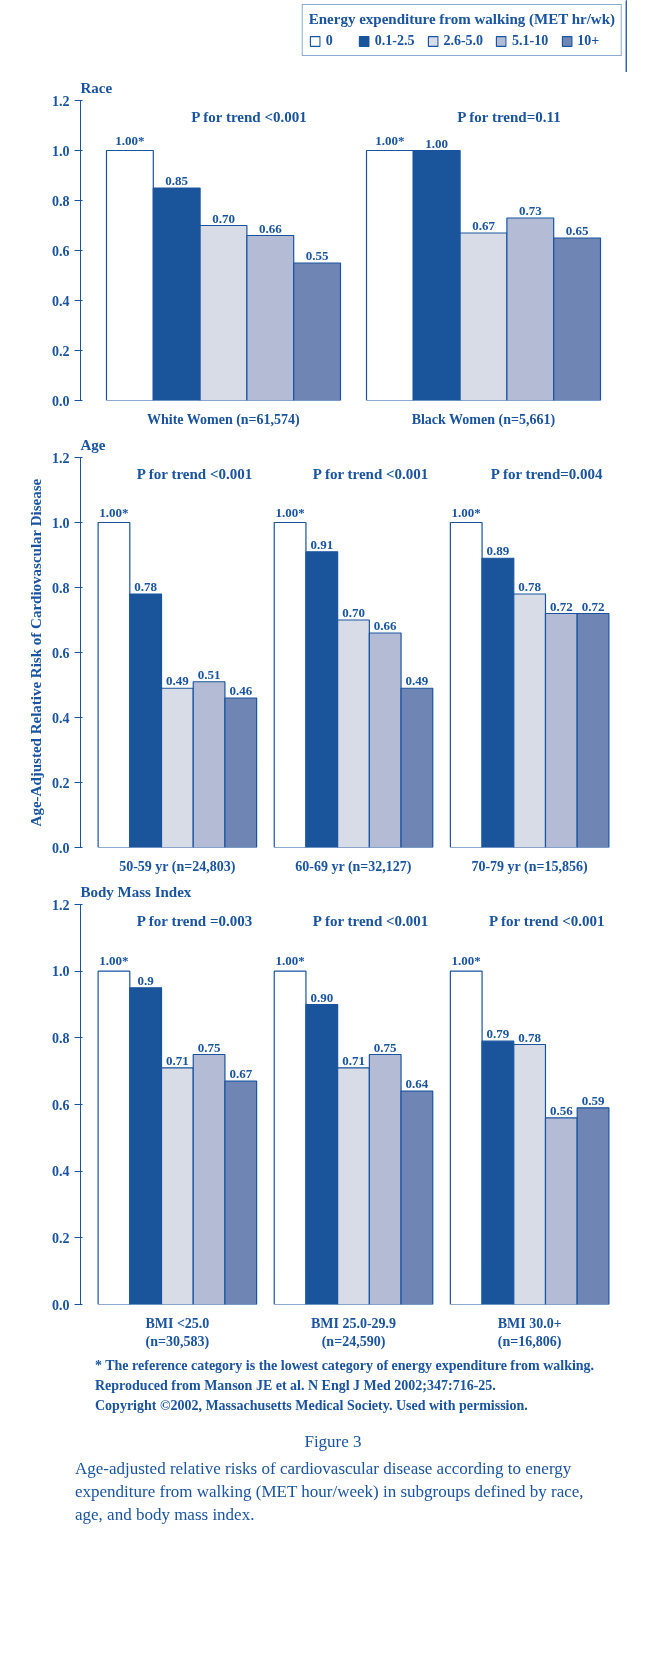 The width and height of the screenshot is (656, 1680). Describe the element at coordinates (177, 866) in the screenshot. I see `x-tick-label: 50-59 yr (n=24,803)` at that location.